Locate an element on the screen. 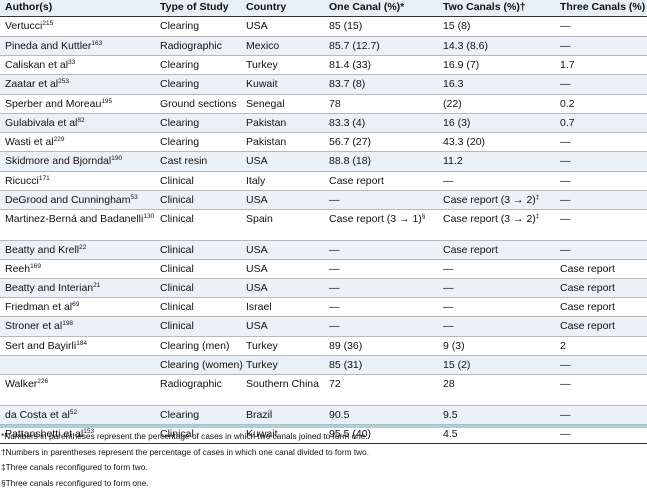 This screenshot has width=647, height=495. author-cell: Skidmore and Bjorndal190 is located at coordinates (64, 161).